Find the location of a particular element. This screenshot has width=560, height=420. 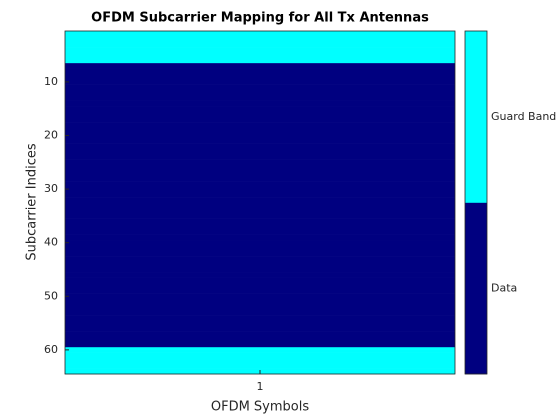

colorbar-label: Data is located at coordinates (504, 287).